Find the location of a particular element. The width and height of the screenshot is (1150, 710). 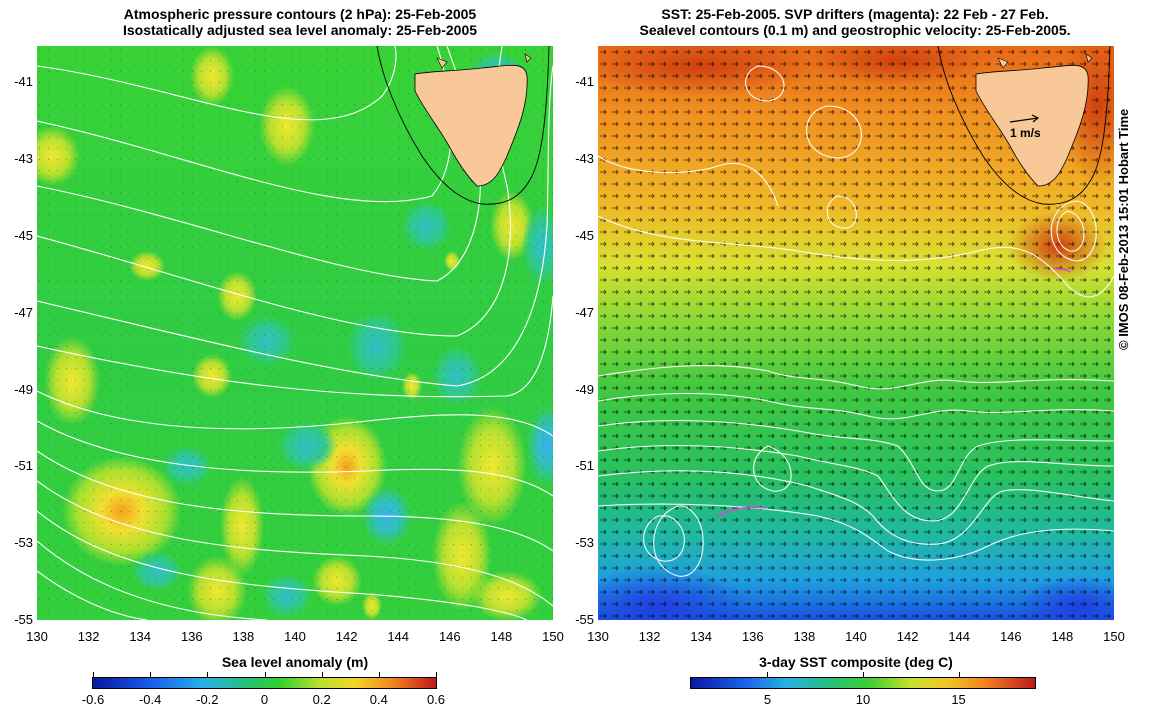

right-lon-tick-134: 134 is located at coordinates (701, 636).